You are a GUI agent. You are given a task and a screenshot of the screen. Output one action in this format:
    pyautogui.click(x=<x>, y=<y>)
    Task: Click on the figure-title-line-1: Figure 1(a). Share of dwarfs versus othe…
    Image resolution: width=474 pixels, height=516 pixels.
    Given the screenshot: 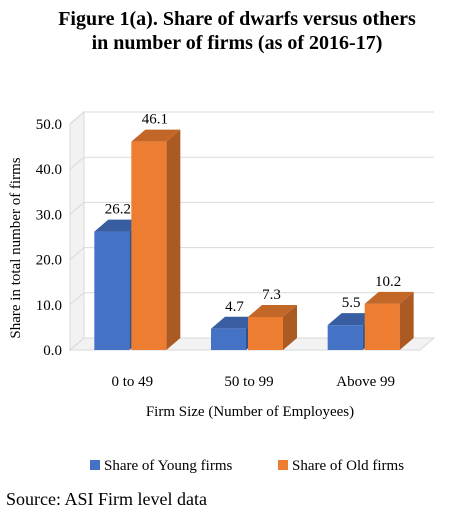 What is the action you would take?
    pyautogui.click(x=237, y=19)
    